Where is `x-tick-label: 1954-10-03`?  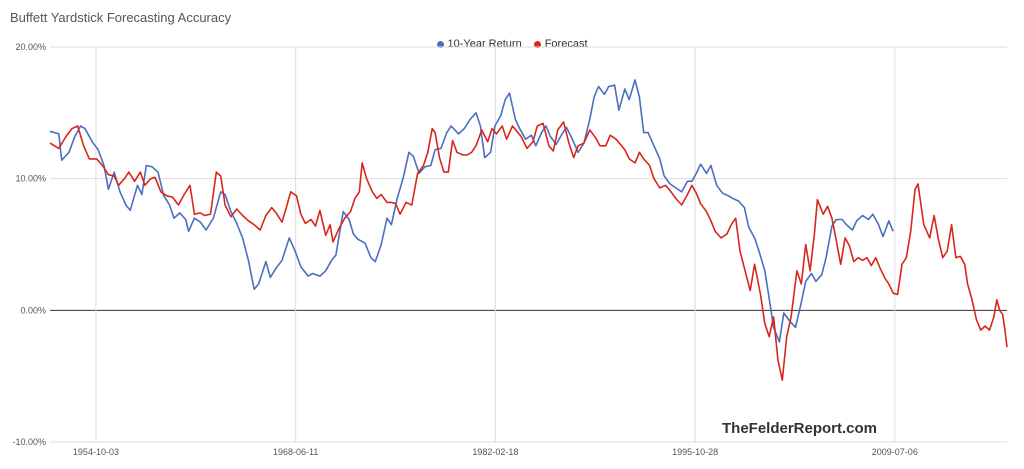
x-tick-label: 1954-10-03 is located at coordinates (96, 452).